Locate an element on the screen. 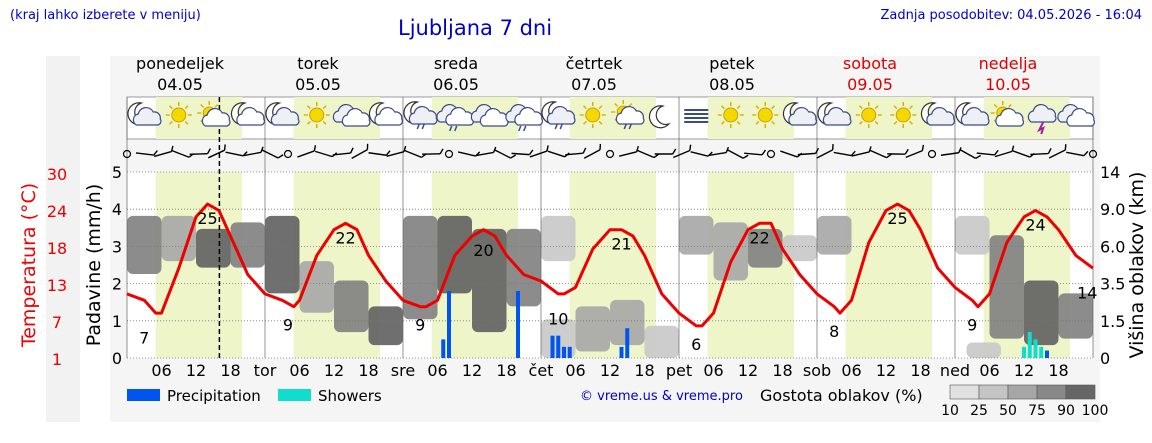 Image resolution: width=1152 pixels, height=443 pixels. moon-icon is located at coordinates (659, 117).